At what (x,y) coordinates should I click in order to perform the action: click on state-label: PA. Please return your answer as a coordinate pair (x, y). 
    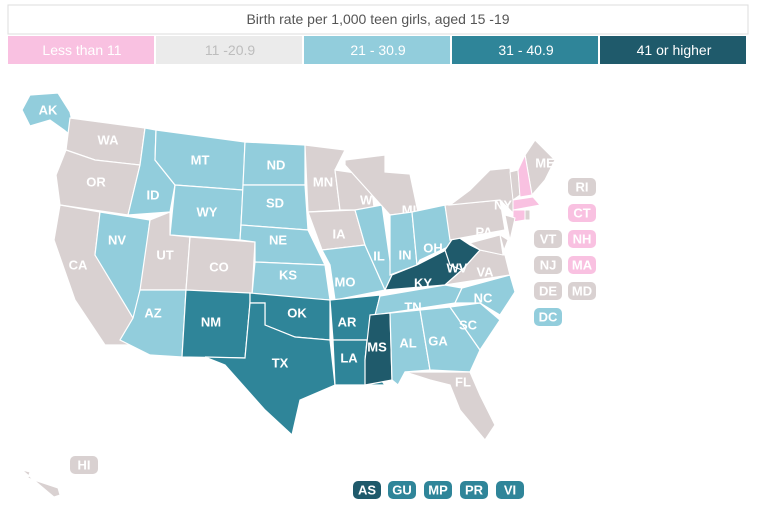
    Looking at the image, I should click on (484, 232).